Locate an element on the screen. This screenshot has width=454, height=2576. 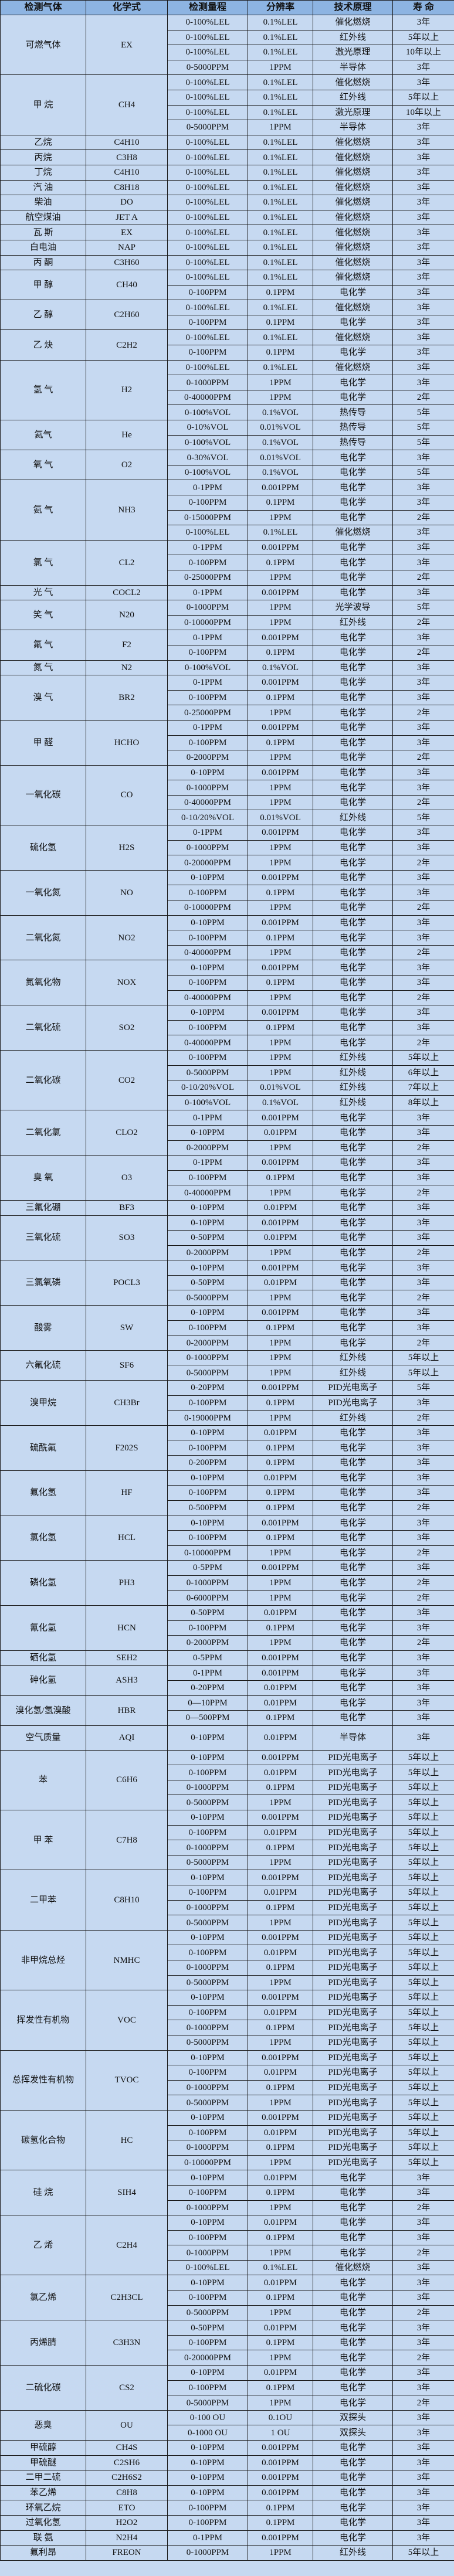
table-row: 0-5000PPM 1PPM 红外线 6年以上 is located at coordinates (227, 1073).